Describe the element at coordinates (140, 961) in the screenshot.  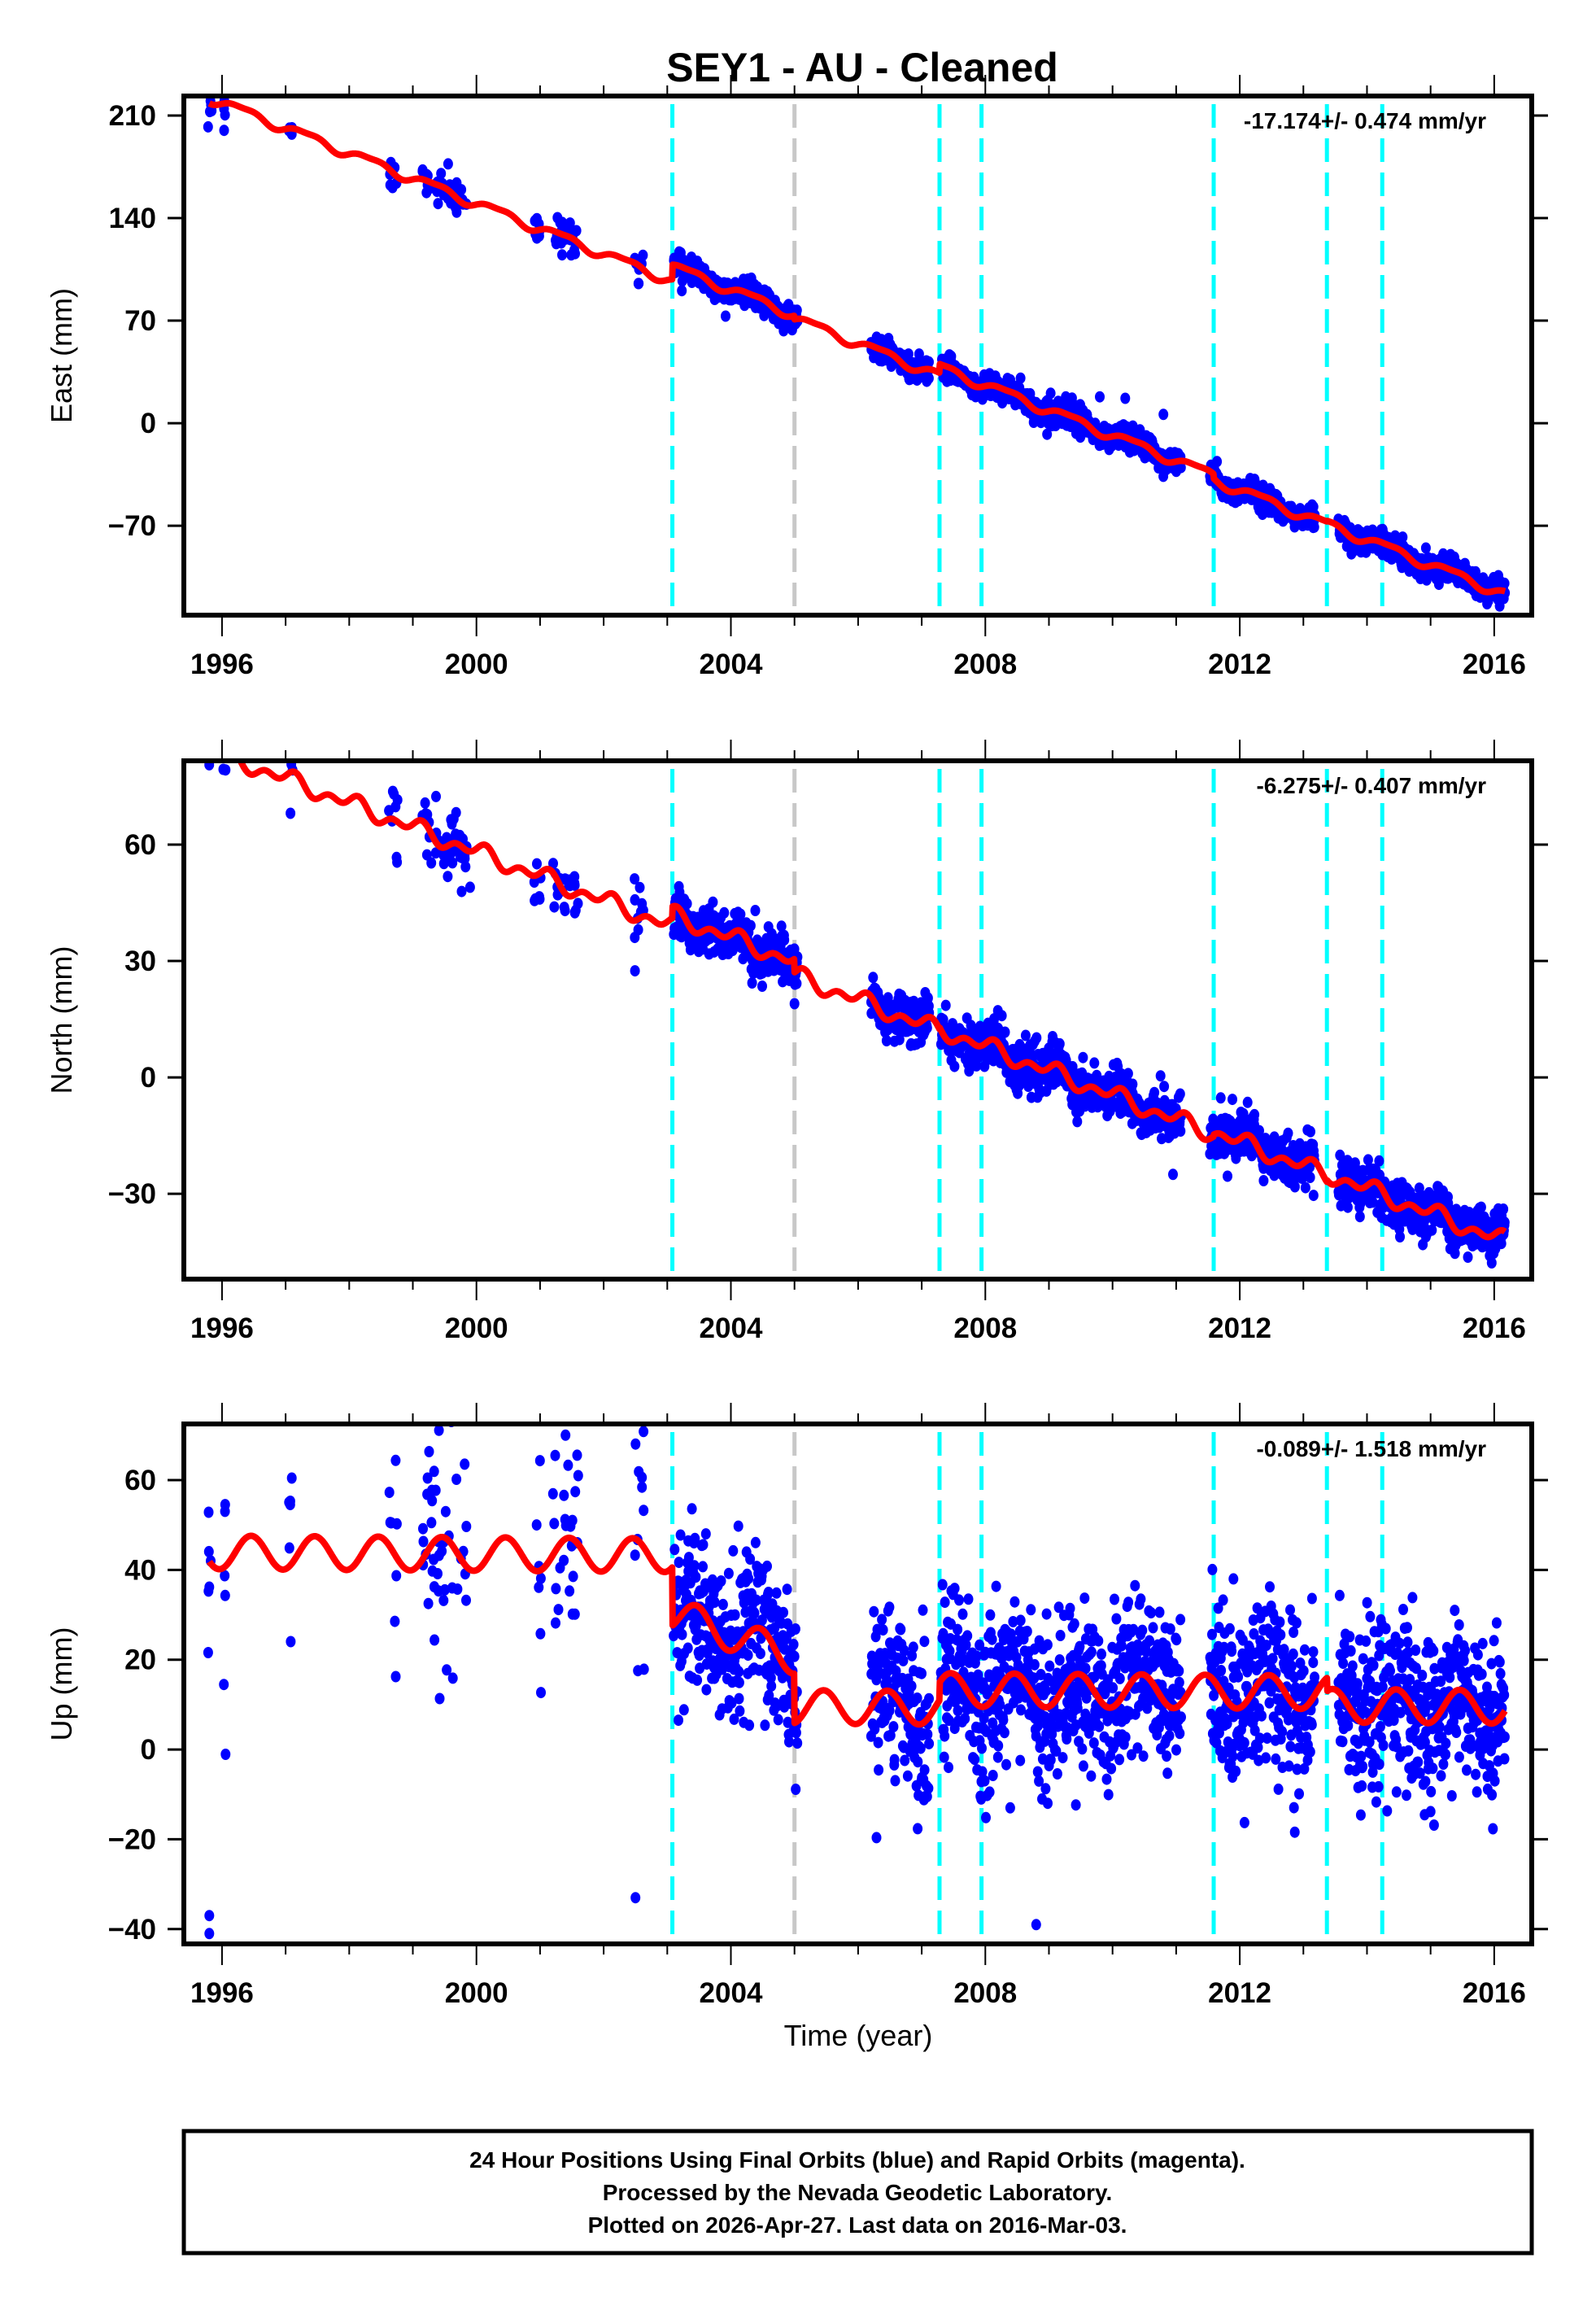
I see `north-y-tick-label: 30` at that location.